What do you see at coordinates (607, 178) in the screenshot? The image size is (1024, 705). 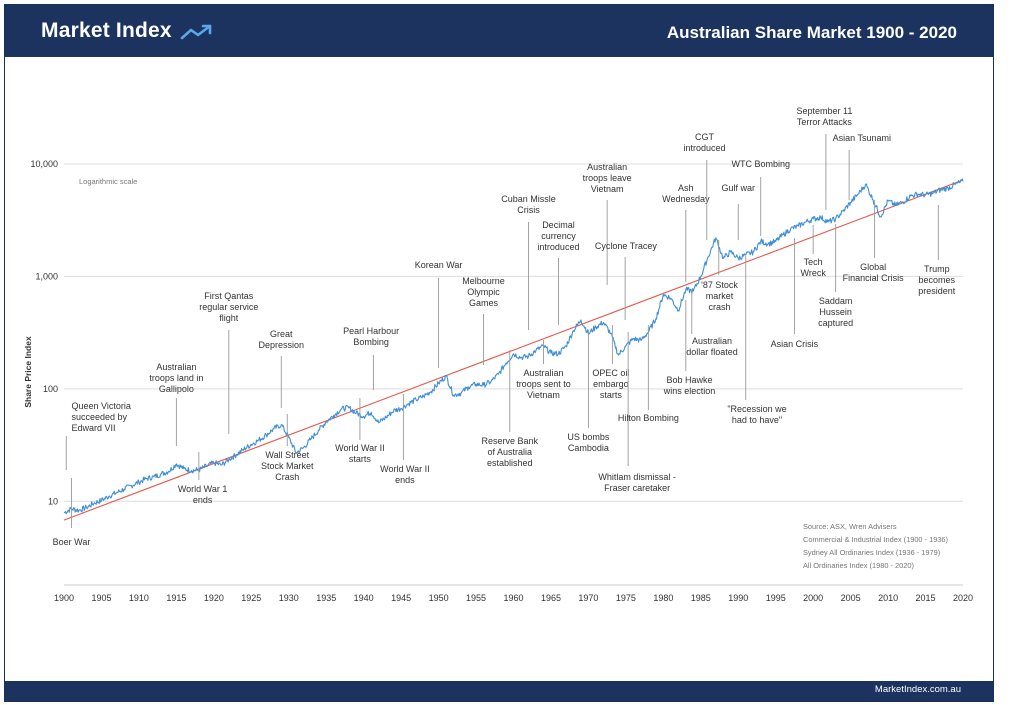 I see `event-label: Australian troops leave Vietnam` at bounding box center [607, 178].